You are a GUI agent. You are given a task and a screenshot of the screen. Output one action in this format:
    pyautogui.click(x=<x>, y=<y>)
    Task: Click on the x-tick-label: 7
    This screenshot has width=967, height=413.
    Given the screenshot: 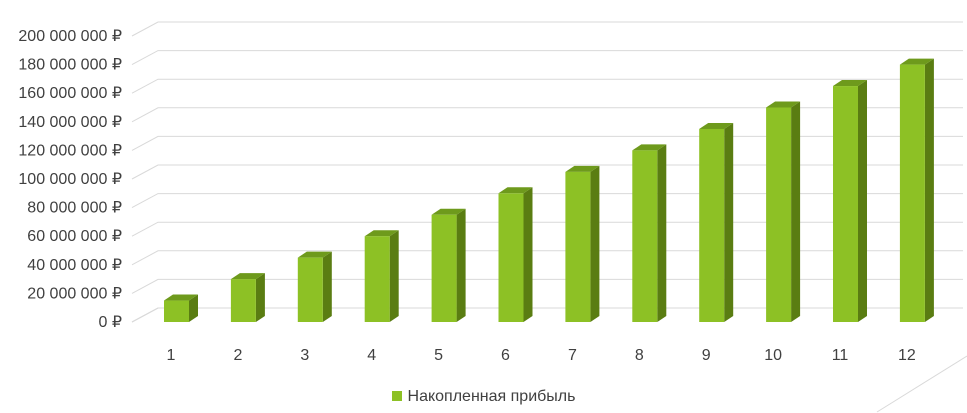 What is the action you would take?
    pyautogui.click(x=572, y=355)
    